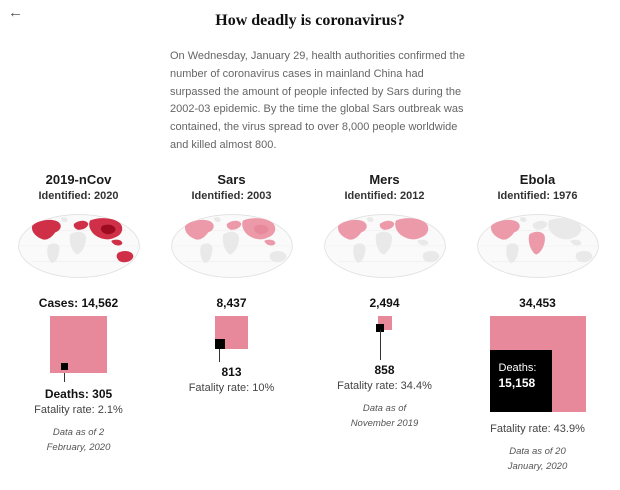 The image size is (620, 490). I want to click on fatality-rate: Fatality rate: 10%, so click(231, 388).